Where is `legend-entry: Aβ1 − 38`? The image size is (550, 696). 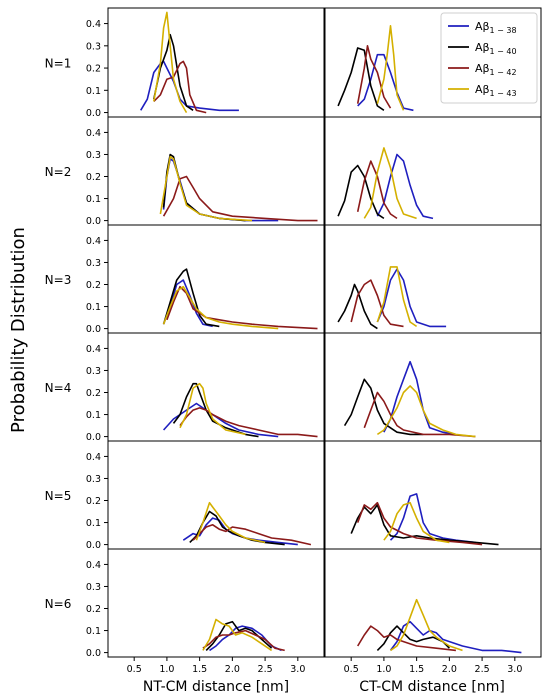 legend-entry: Aβ1 − 38 is located at coordinates (496, 27).